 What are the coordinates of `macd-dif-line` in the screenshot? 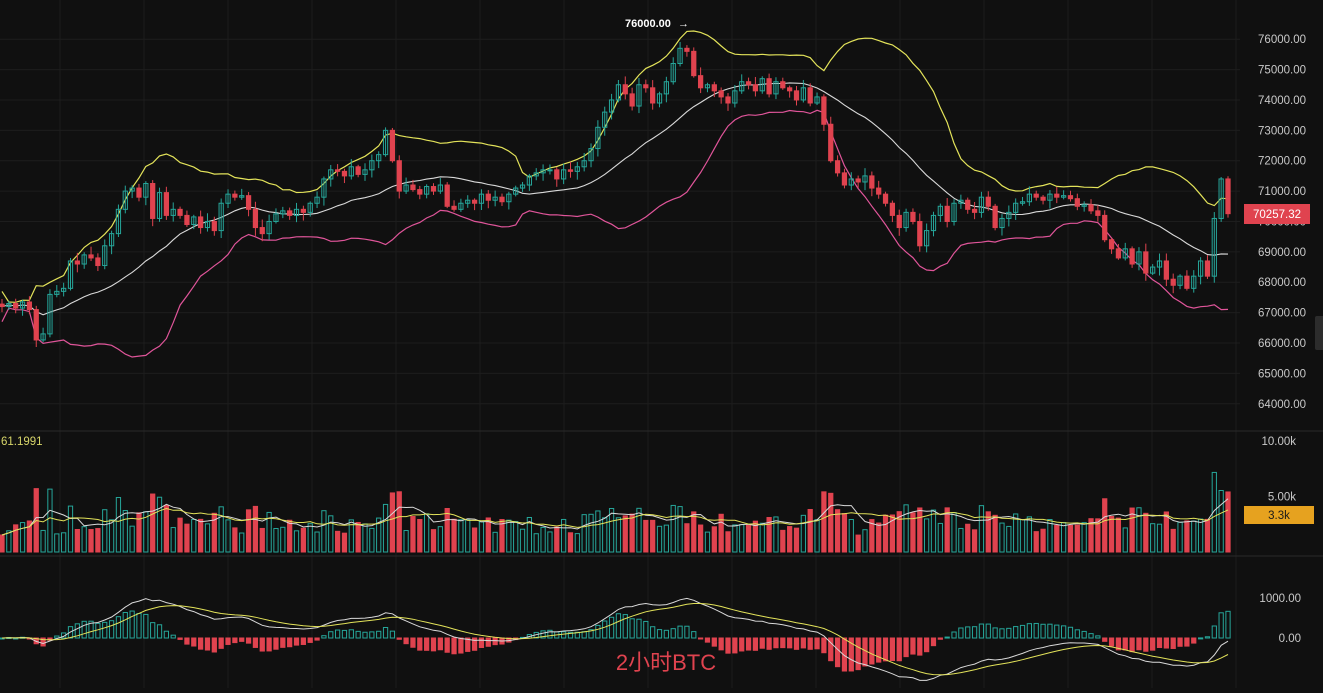 It's located at (615, 639).